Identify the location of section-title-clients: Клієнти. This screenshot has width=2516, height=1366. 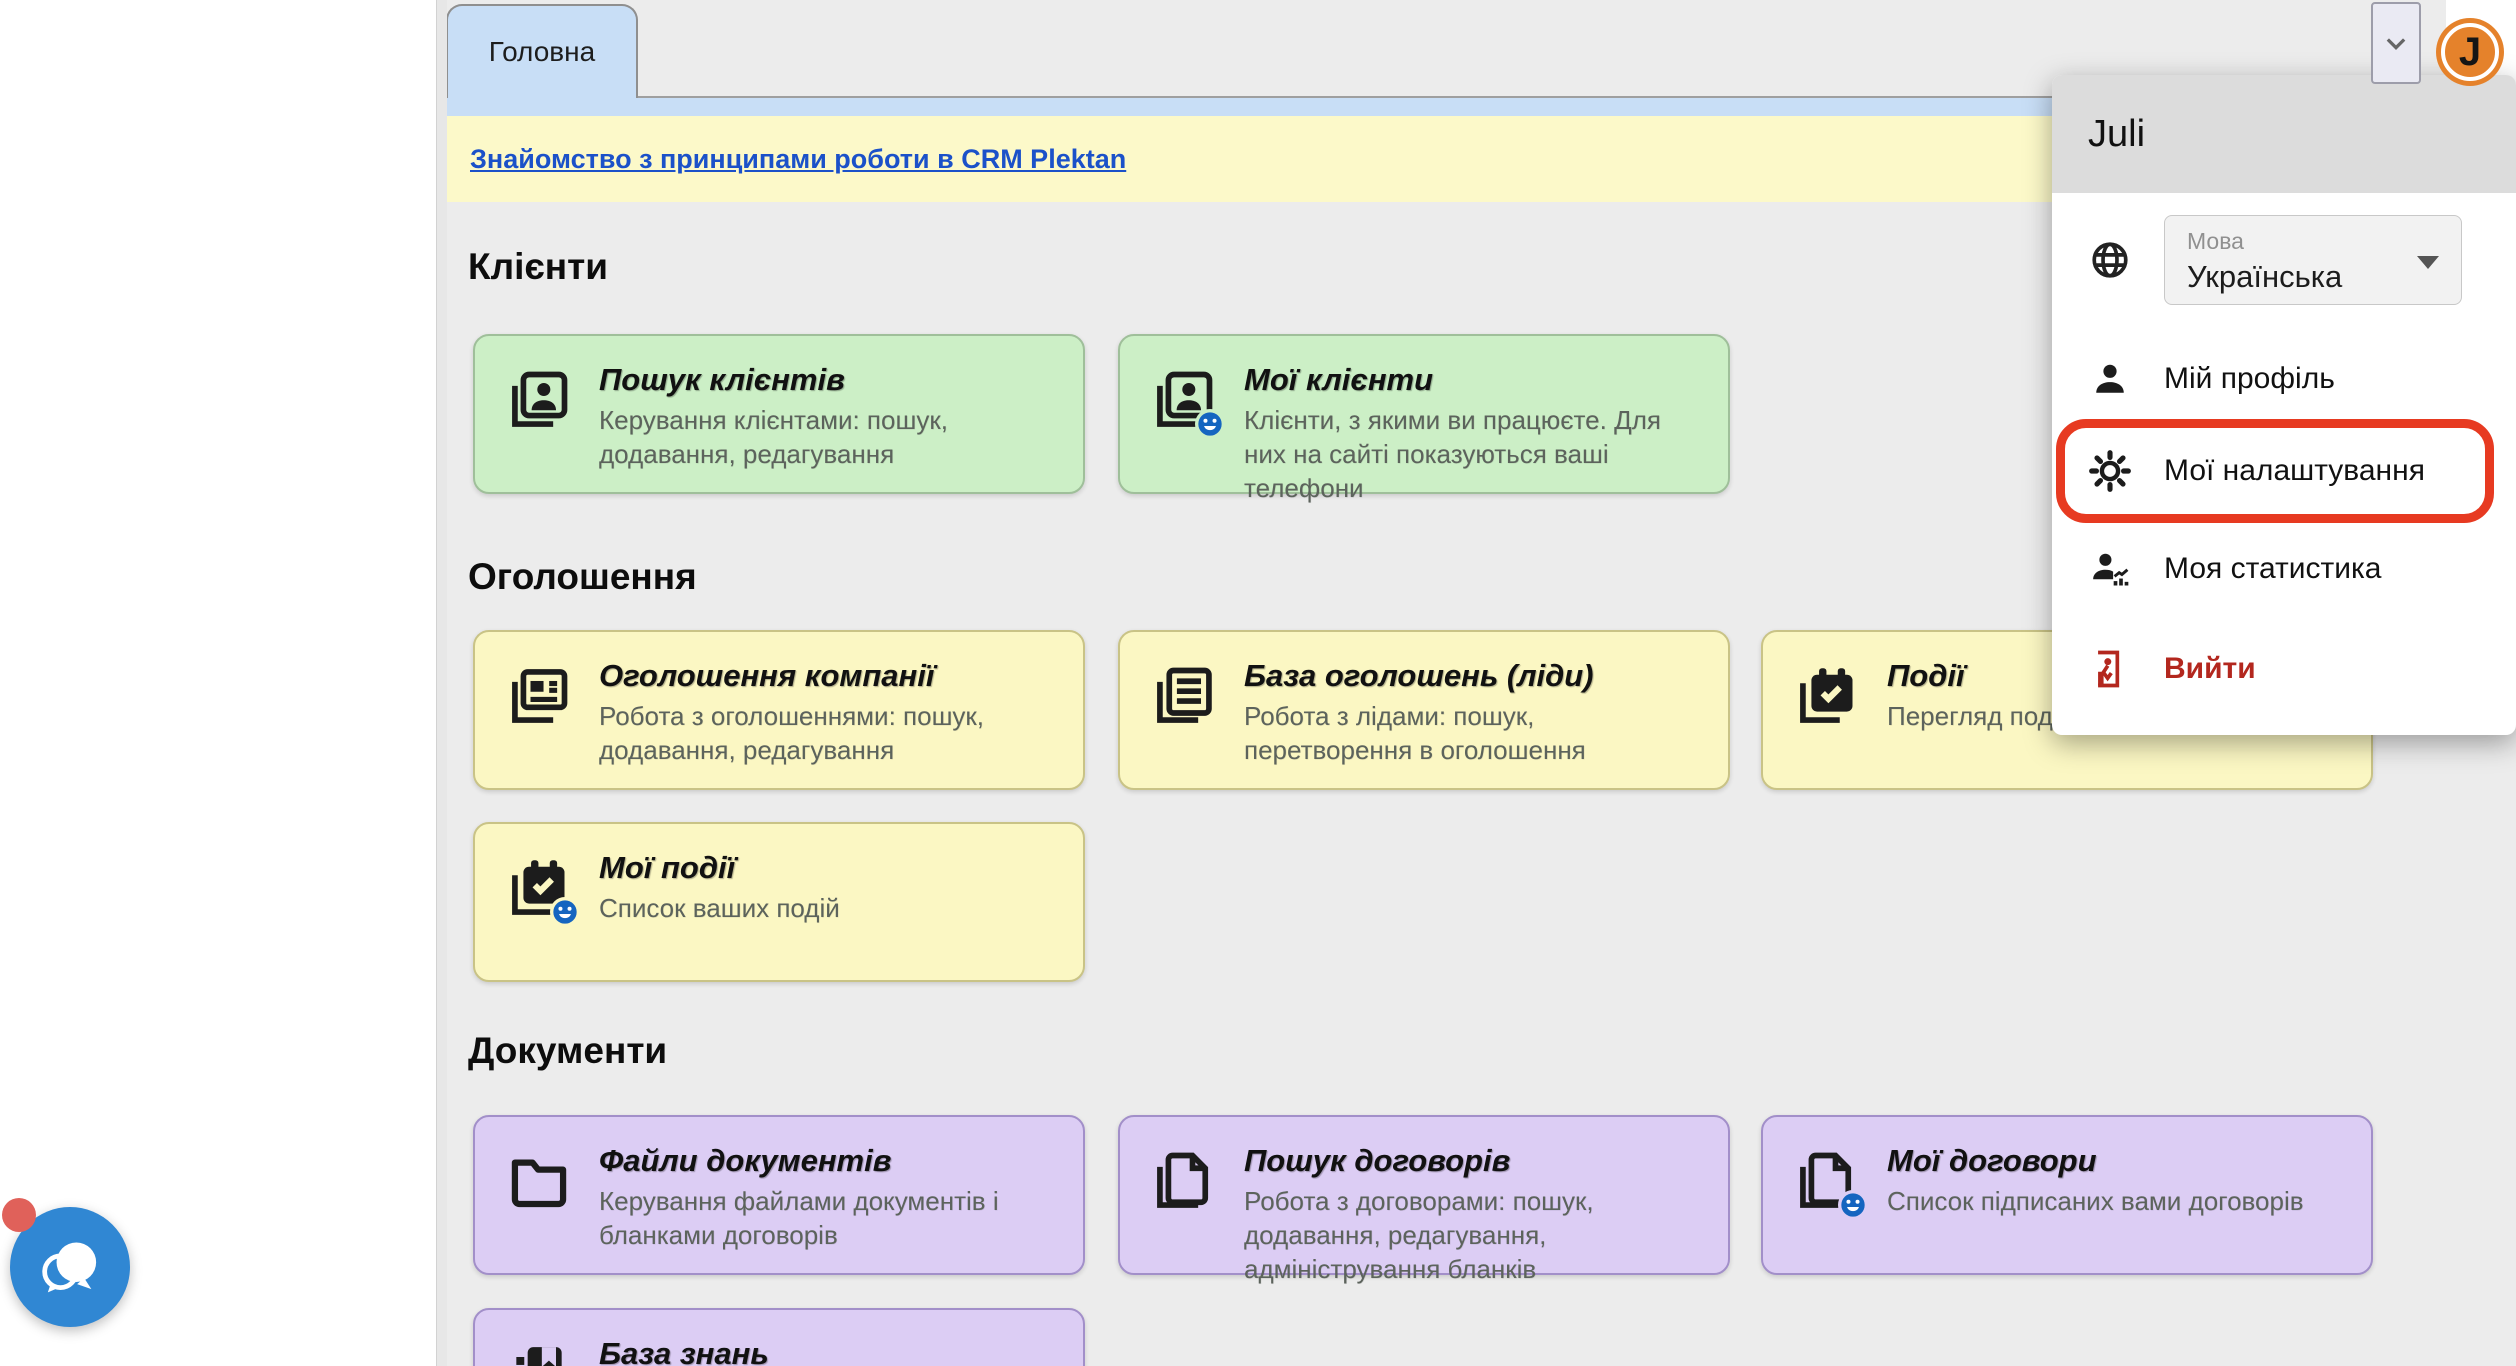
(538, 266).